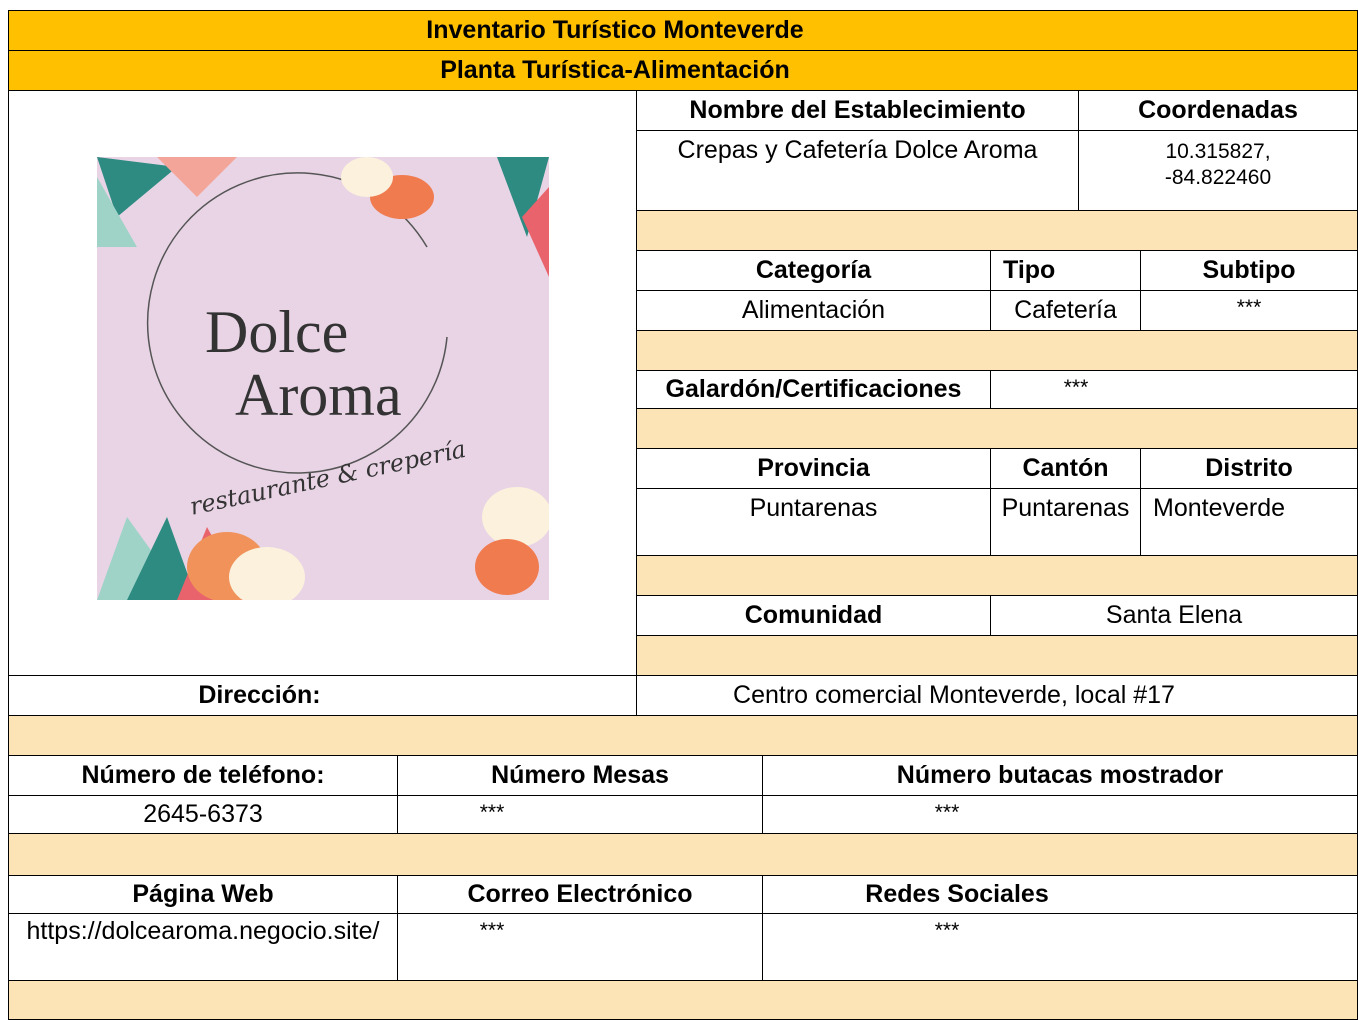 This screenshot has width=1358, height=1020. I want to click on type-label: Tipo, so click(1065, 270).